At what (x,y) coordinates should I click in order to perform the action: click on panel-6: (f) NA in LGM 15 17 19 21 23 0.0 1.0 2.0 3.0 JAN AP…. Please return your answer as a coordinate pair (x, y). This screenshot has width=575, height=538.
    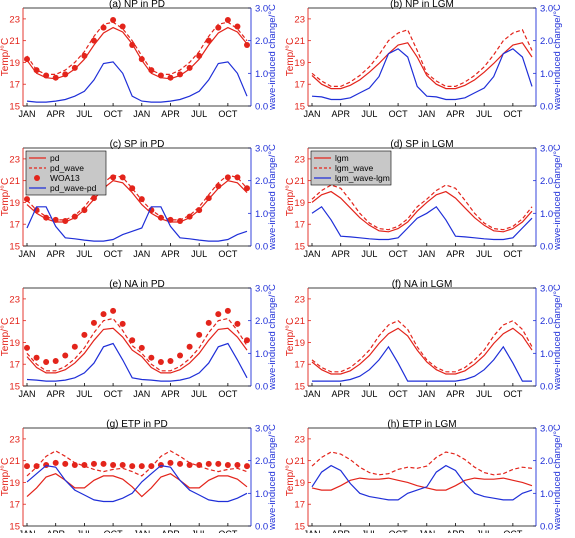
    Looking at the image, I should click on (424, 339).